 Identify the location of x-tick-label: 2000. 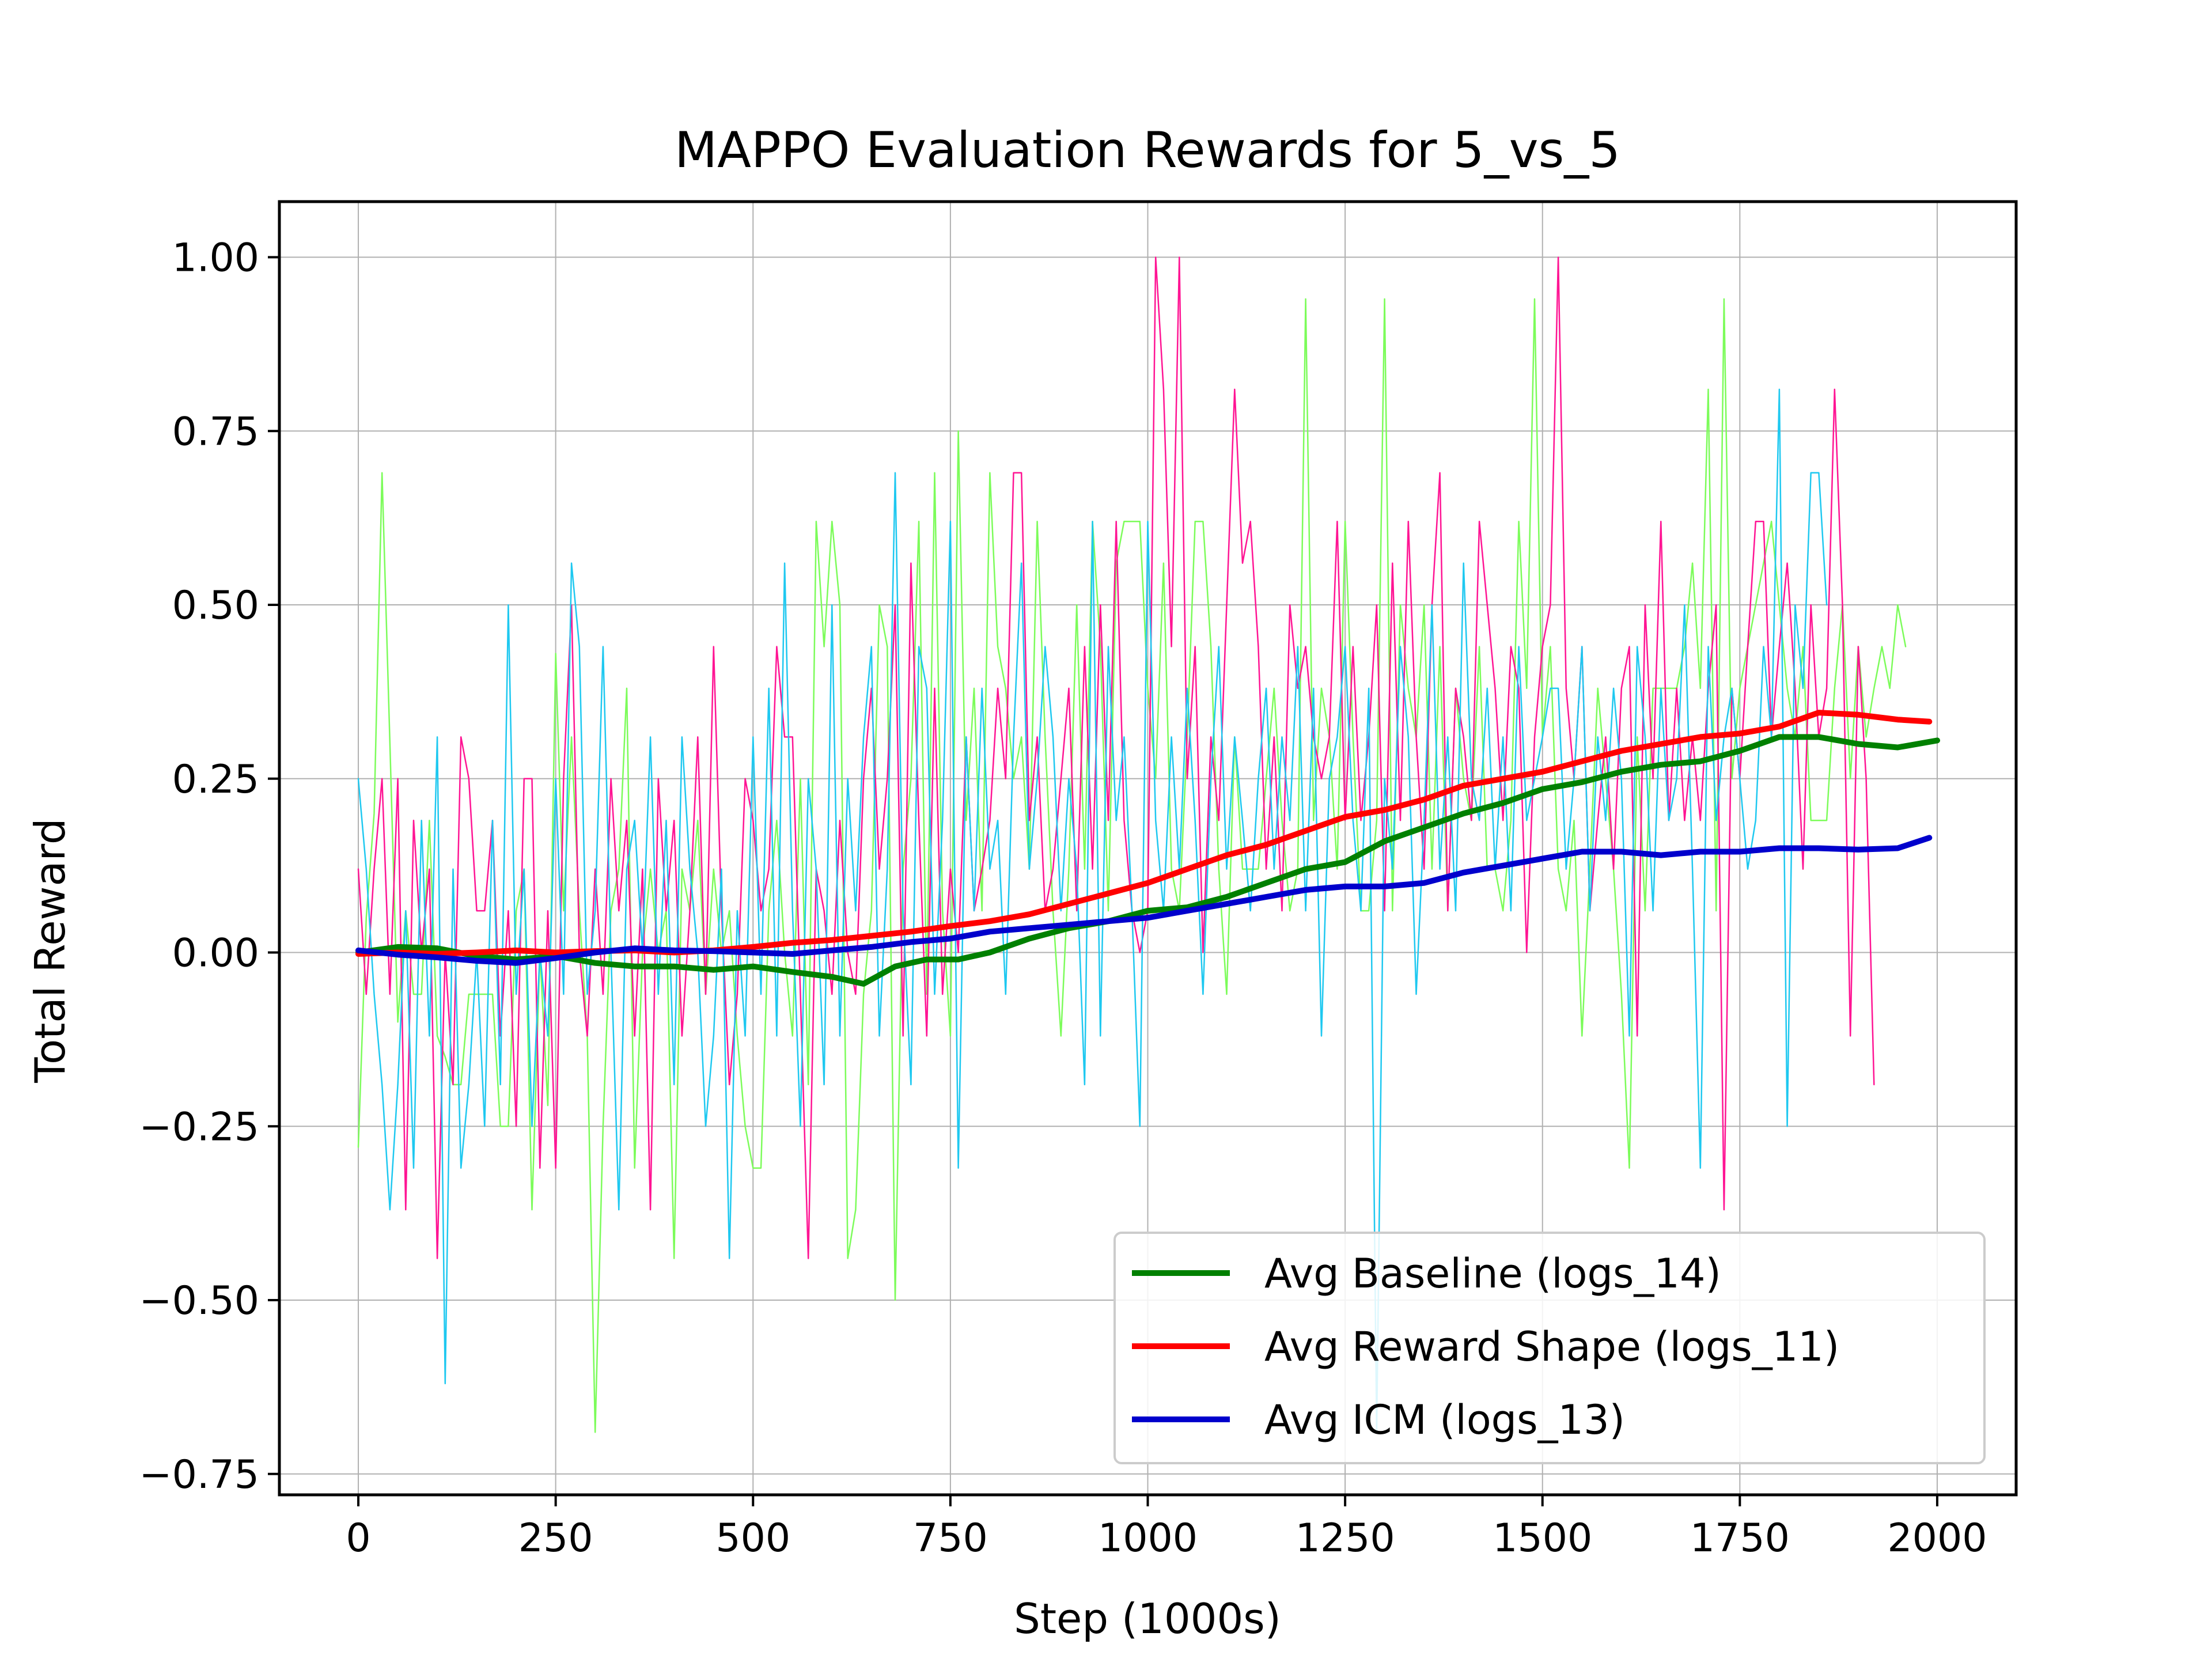
(1937, 1538).